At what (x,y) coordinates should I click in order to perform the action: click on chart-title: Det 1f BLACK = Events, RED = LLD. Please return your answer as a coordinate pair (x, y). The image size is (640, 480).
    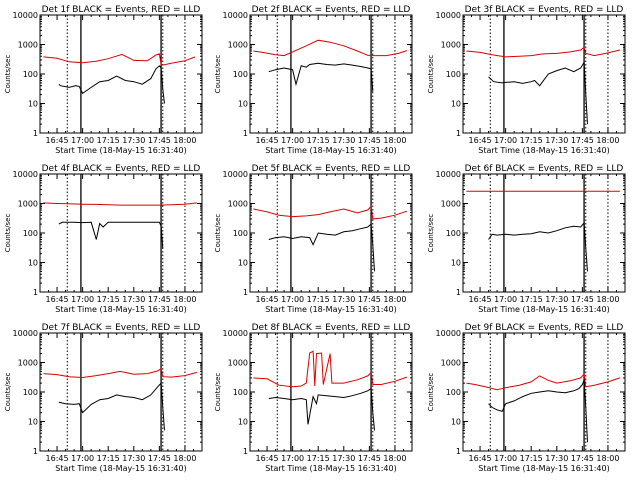
    Looking at the image, I should click on (121, 10).